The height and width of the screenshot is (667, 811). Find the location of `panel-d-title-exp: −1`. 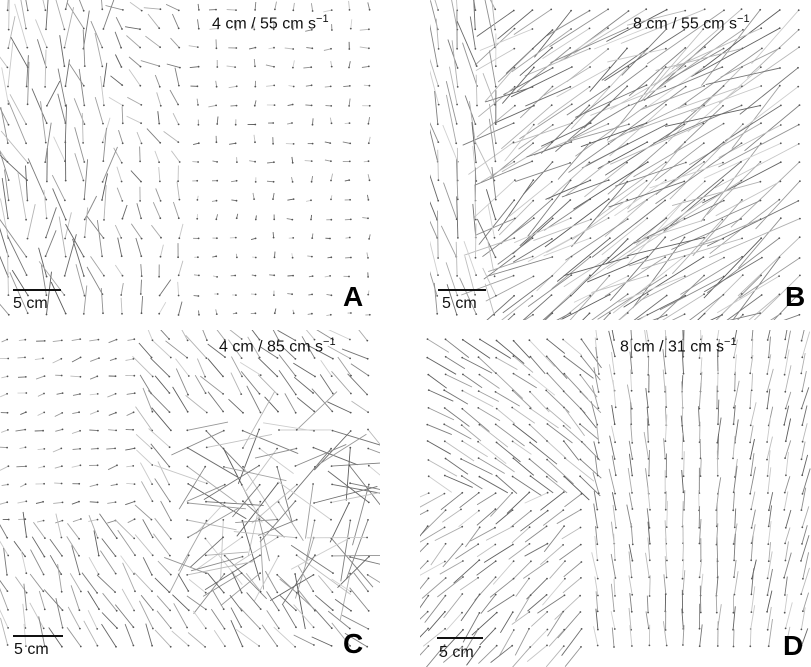

panel-d-title-exp: −1 is located at coordinates (730, 342).